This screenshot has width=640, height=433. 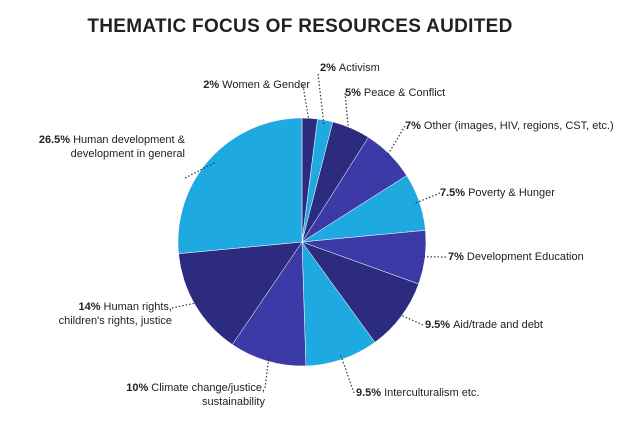 What do you see at coordinates (115, 314) in the screenshot?
I see `category-label: Human rights, children's rights, justice` at bounding box center [115, 314].